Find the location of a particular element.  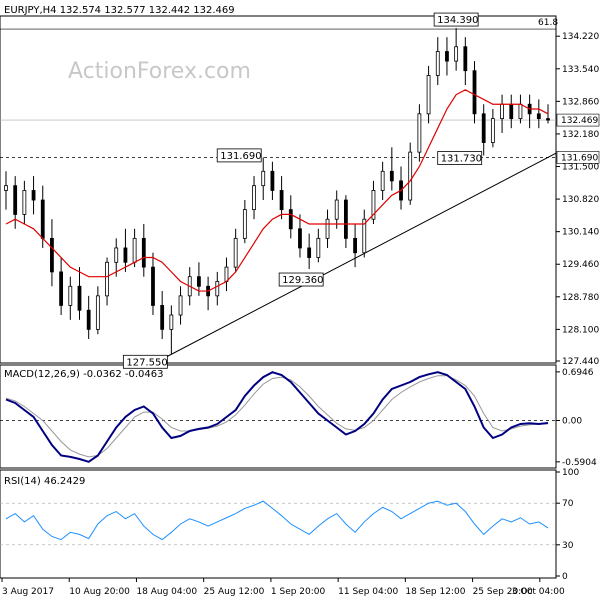

price-annotation-label: 131.690 is located at coordinates (240, 156).